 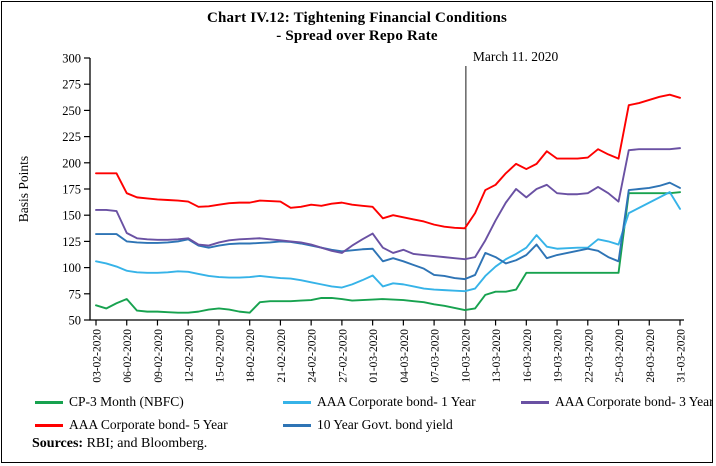 I want to click on legend-item: AAA Corporate bond- 1 Year, so click(x=379, y=402).